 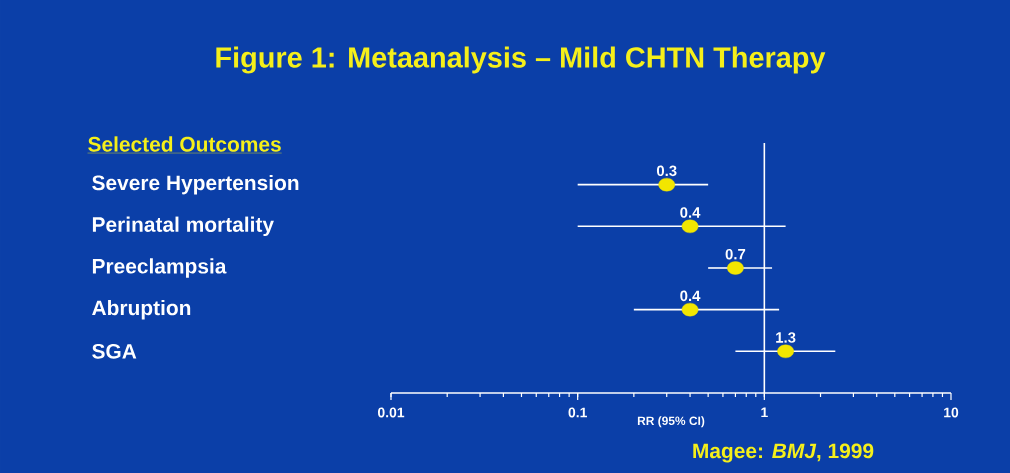 What do you see at coordinates (735, 254) in the screenshot?
I see `data-label: 0.7` at bounding box center [735, 254].